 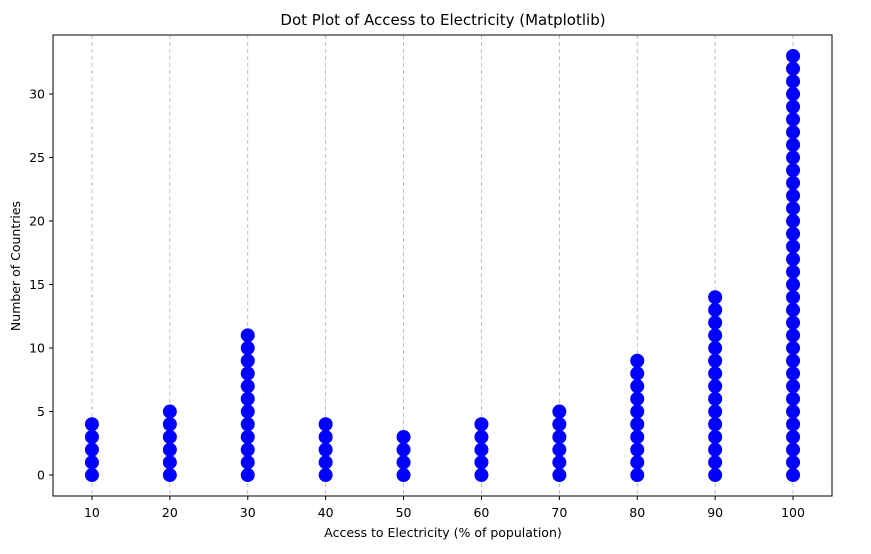 I want to click on x-tick-label-10: 10, so click(x=92, y=512).